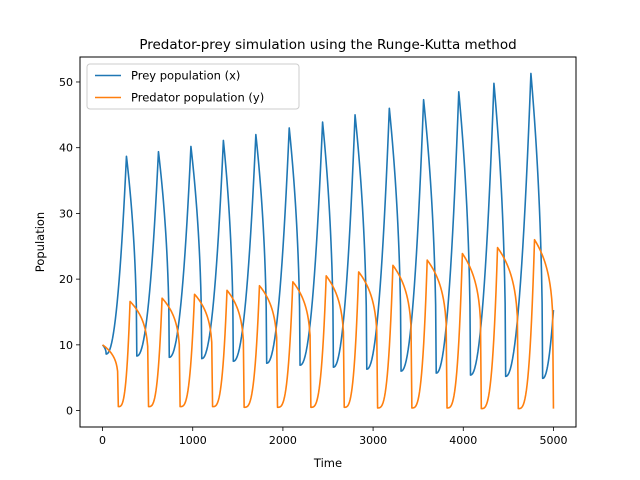 The height and width of the screenshot is (480, 640). What do you see at coordinates (66, 213) in the screenshot?
I see `y-tick-label: 30` at bounding box center [66, 213].